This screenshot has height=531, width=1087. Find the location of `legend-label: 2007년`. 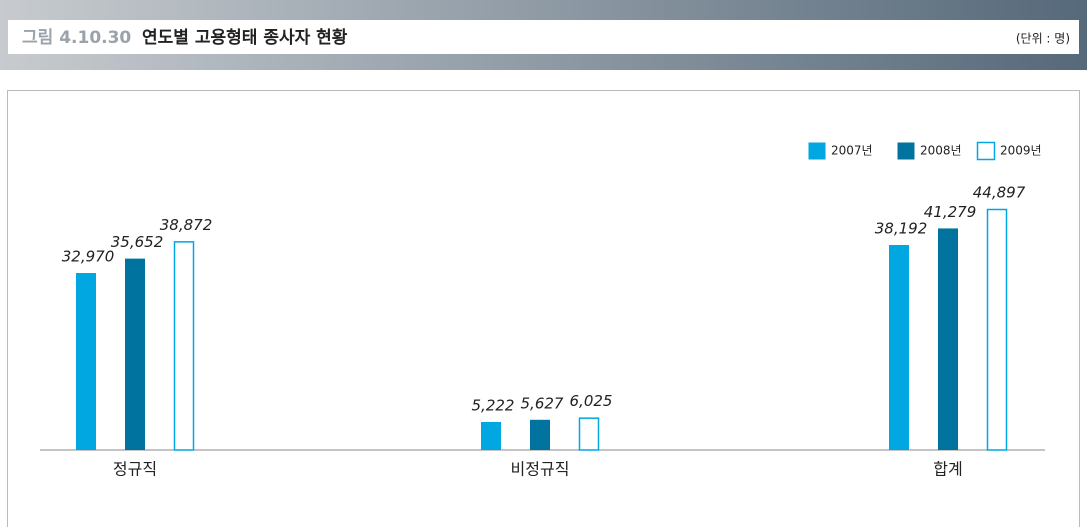

legend-label: 2007년 is located at coordinates (852, 151).